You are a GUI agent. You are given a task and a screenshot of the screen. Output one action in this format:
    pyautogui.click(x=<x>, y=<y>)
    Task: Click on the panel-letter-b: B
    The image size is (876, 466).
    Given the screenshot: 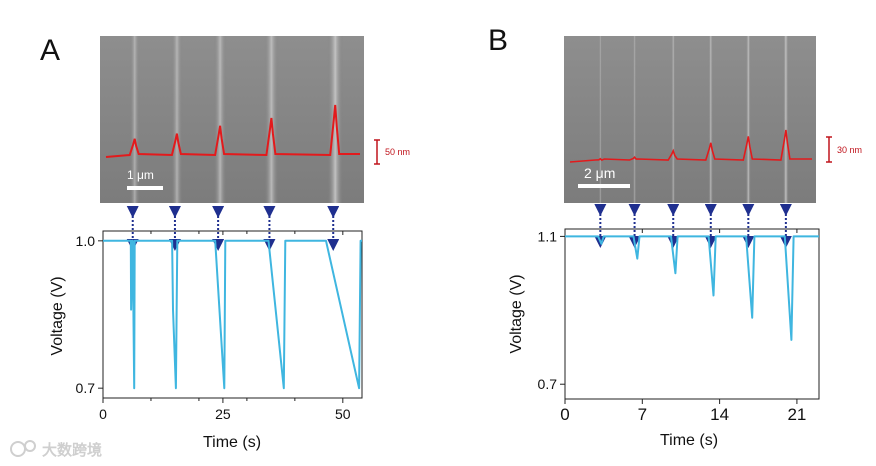 What is the action you would take?
    pyautogui.click(x=498, y=40)
    